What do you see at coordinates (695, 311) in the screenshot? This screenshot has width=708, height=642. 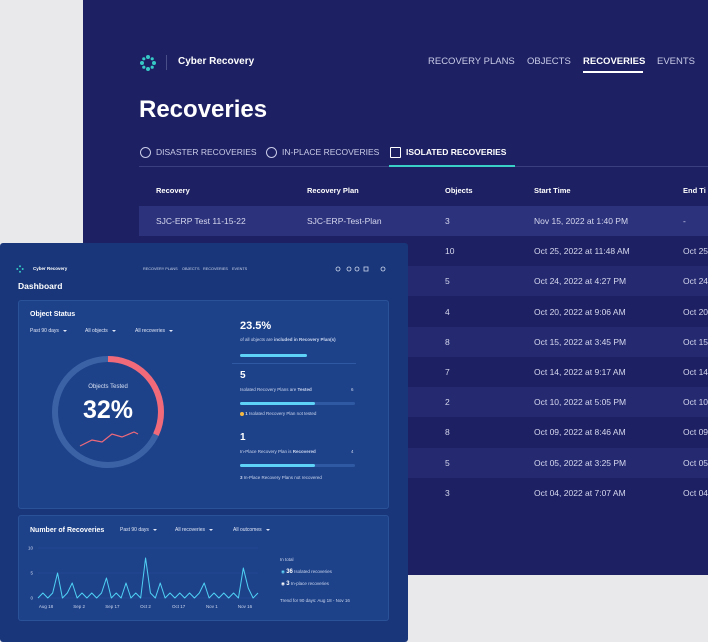 I see `table-cell: Oct 20` at bounding box center [695, 311].